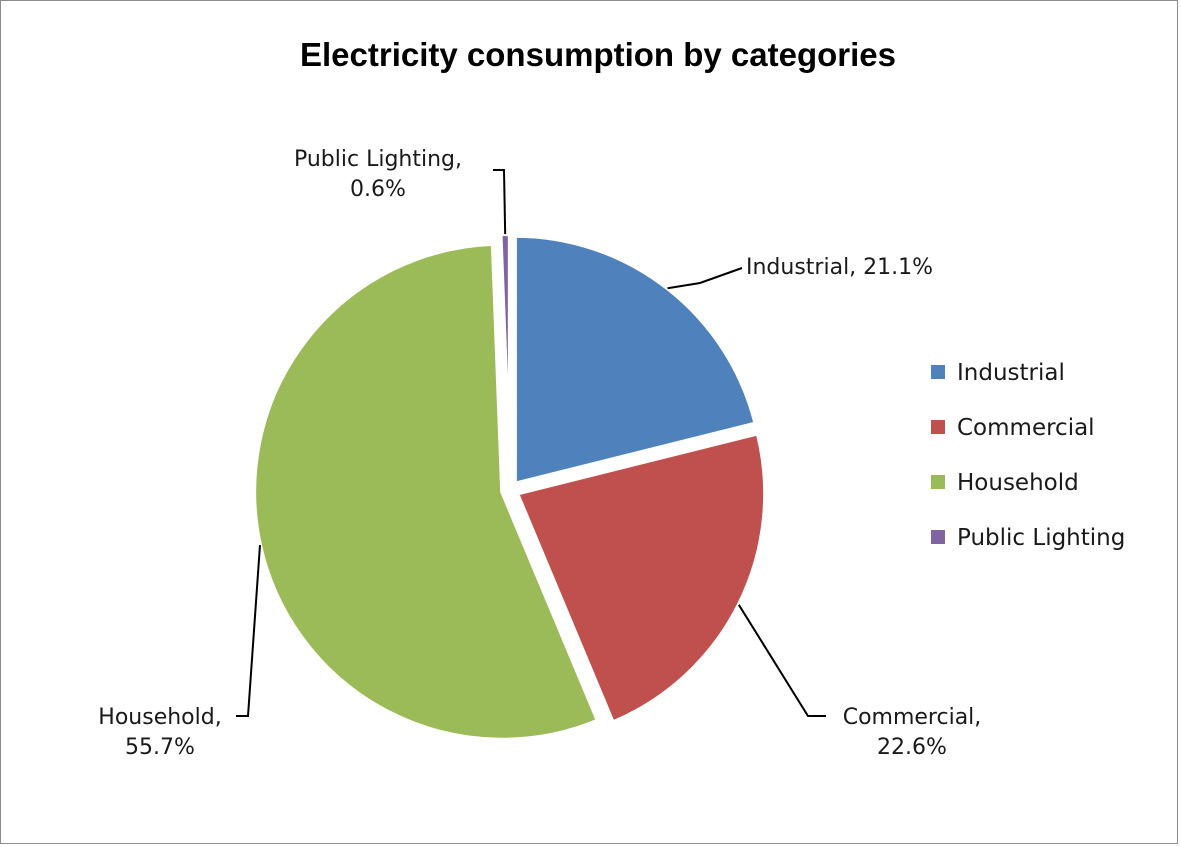 The image size is (1181, 847). What do you see at coordinates (705, 278) in the screenshot?
I see `leader-line-industrial` at bounding box center [705, 278].